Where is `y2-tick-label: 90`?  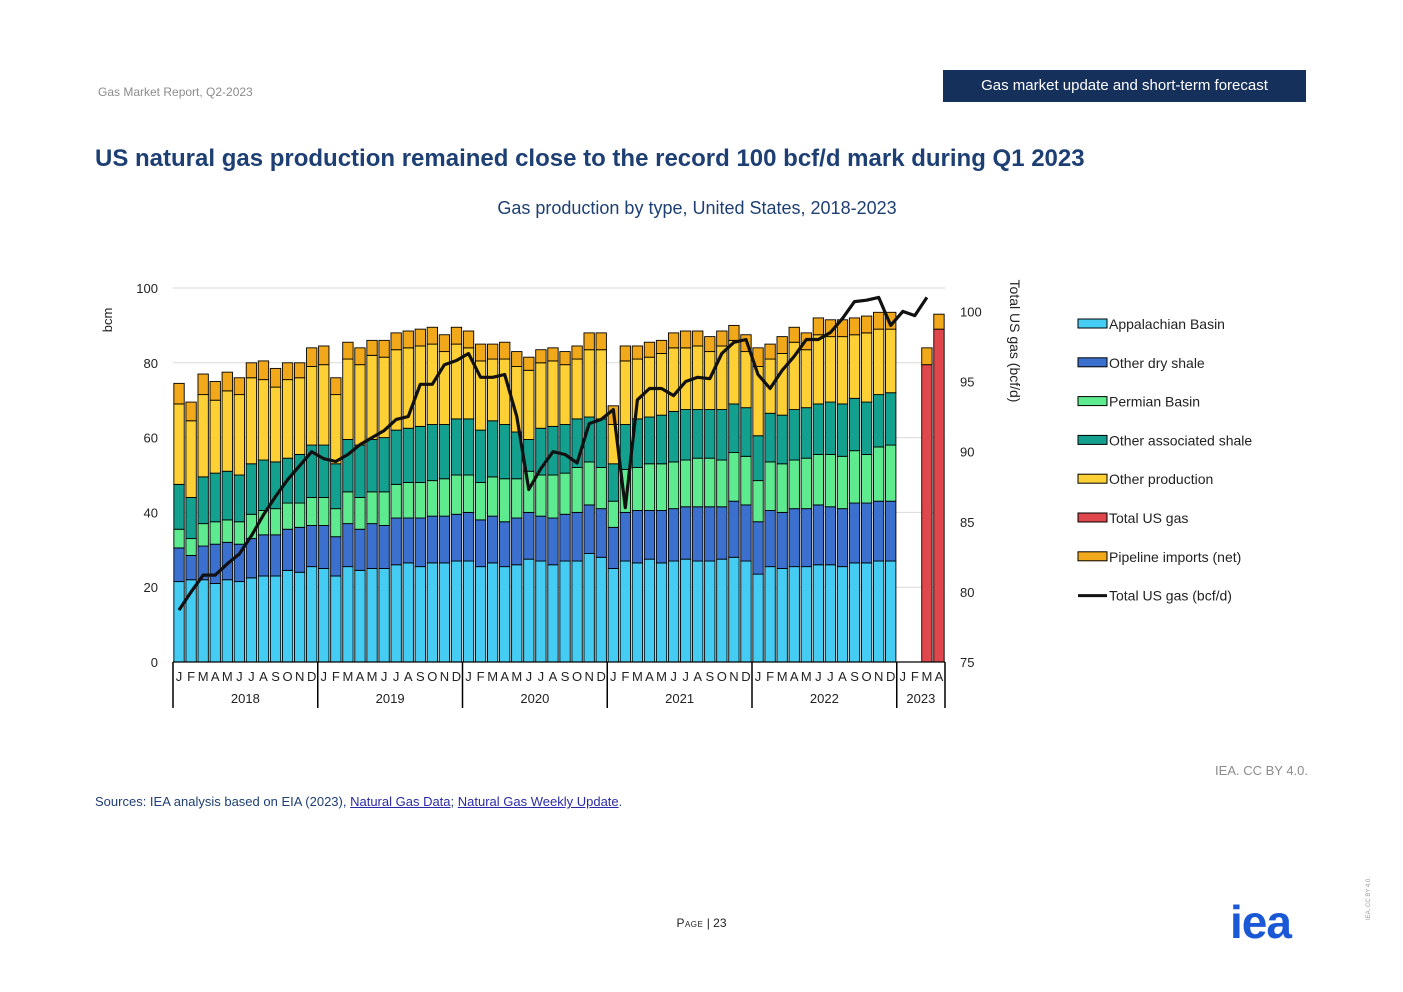 y2-tick-label: 90 is located at coordinates (967, 452).